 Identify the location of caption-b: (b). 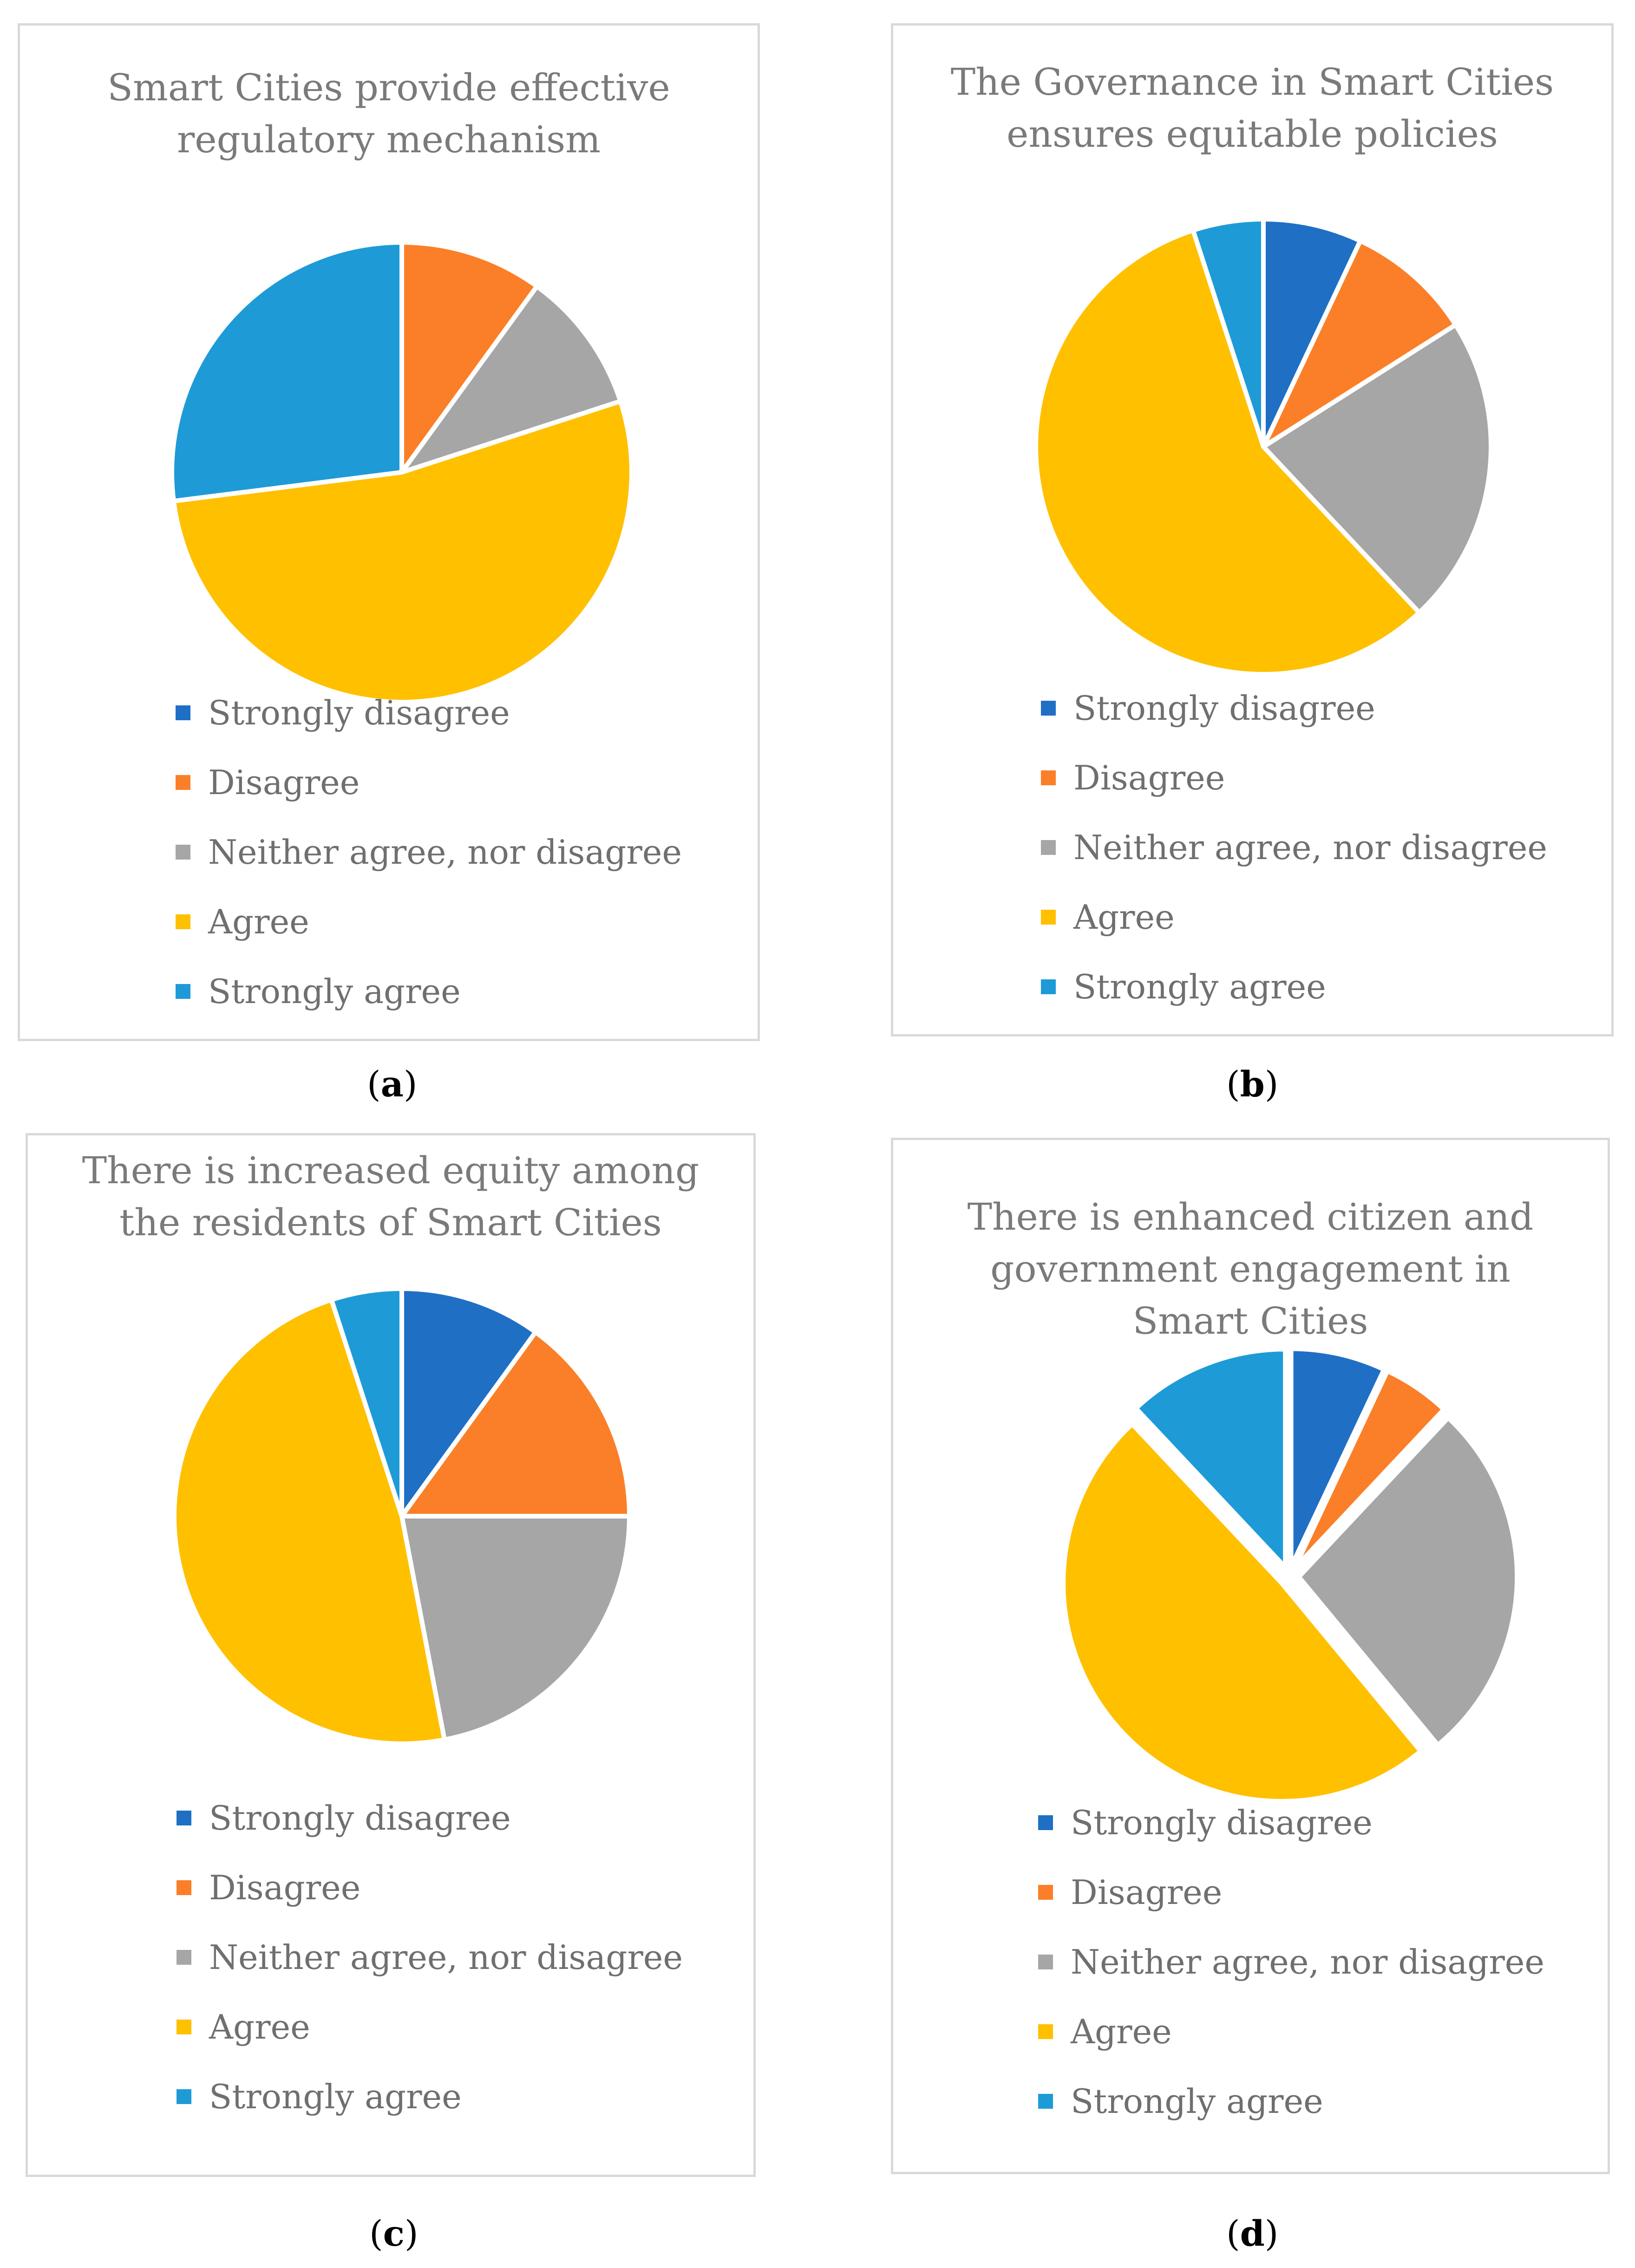
(1252, 1084).